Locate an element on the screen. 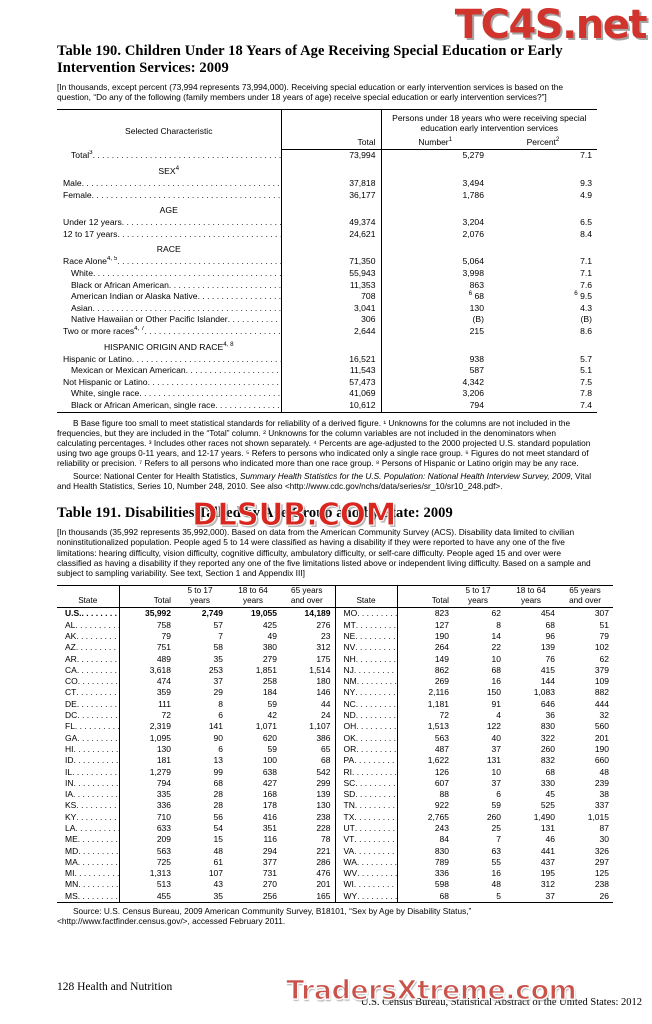 The image size is (652, 1024). table-cell: (B) is located at coordinates (478, 319).